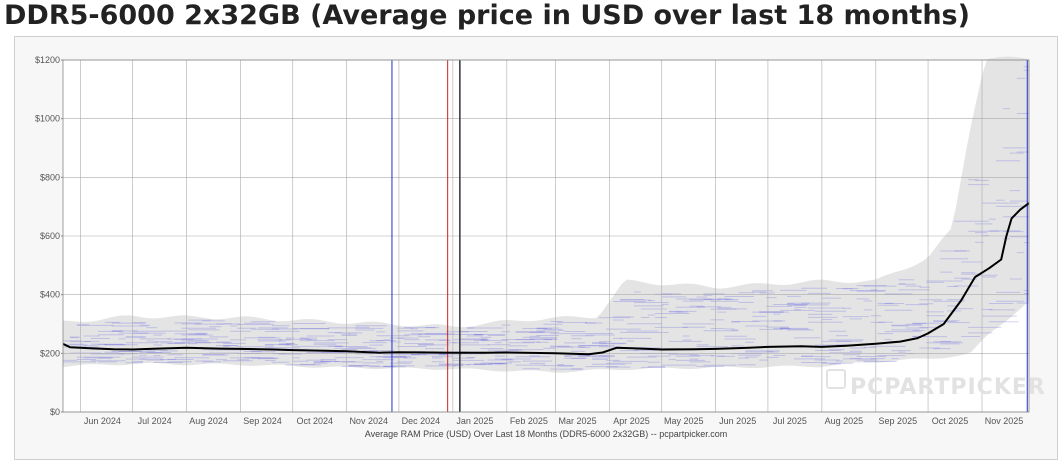 This screenshot has height=474, width=1062. I want to click on x-tick-label: Oct 2025, so click(950, 421).